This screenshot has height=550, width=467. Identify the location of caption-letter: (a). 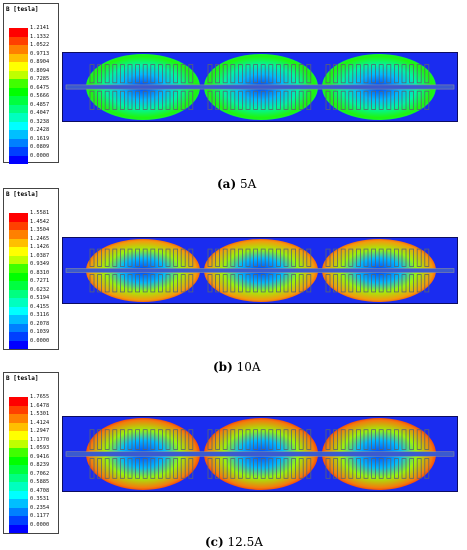
(227, 184).